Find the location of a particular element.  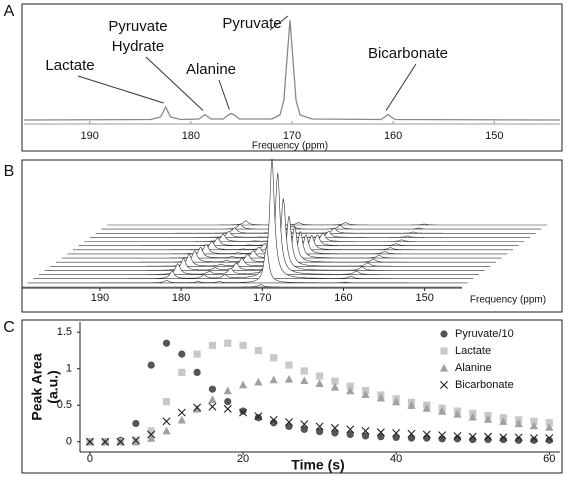

x-tick-label: 160 is located at coordinates (343, 298).